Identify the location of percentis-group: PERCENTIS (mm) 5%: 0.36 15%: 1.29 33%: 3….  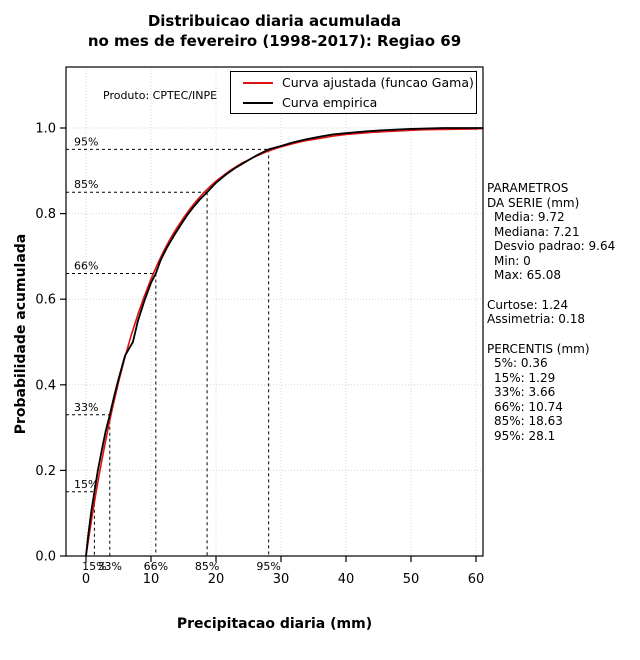
(551, 393).